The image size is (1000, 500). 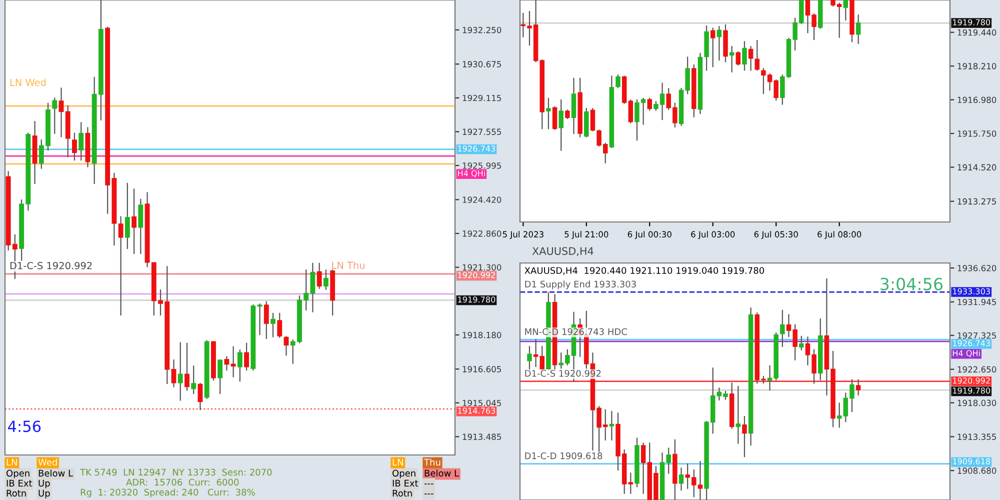 What do you see at coordinates (576, 332) in the screenshot?
I see `annotation: MN-C-D 1926.743 HDC` at bounding box center [576, 332].